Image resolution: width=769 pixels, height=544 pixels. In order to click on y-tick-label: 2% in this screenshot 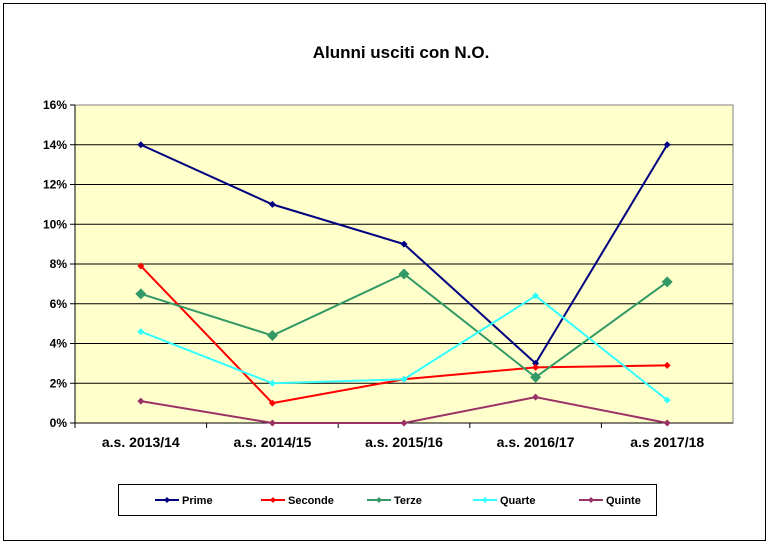, I will do `click(59, 383)`.